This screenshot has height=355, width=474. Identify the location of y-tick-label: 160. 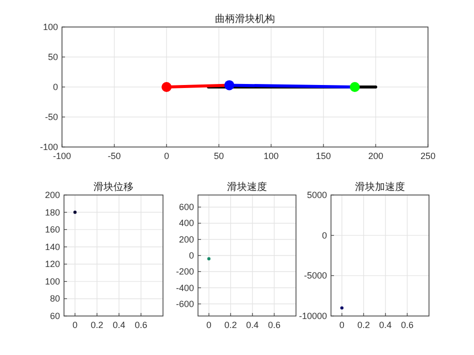
(52, 229).